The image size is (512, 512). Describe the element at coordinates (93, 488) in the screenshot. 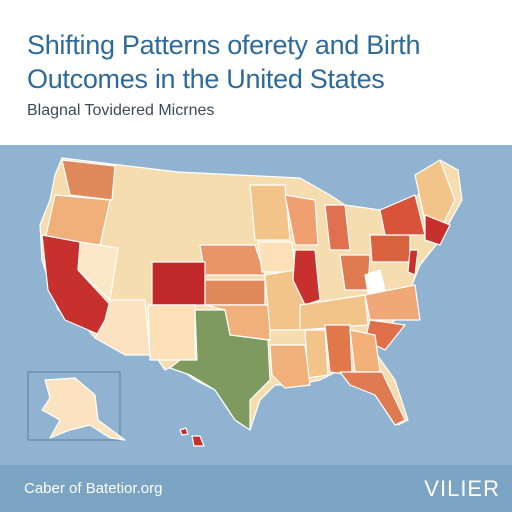

I see `source: Caber of Batetior.org` at that location.